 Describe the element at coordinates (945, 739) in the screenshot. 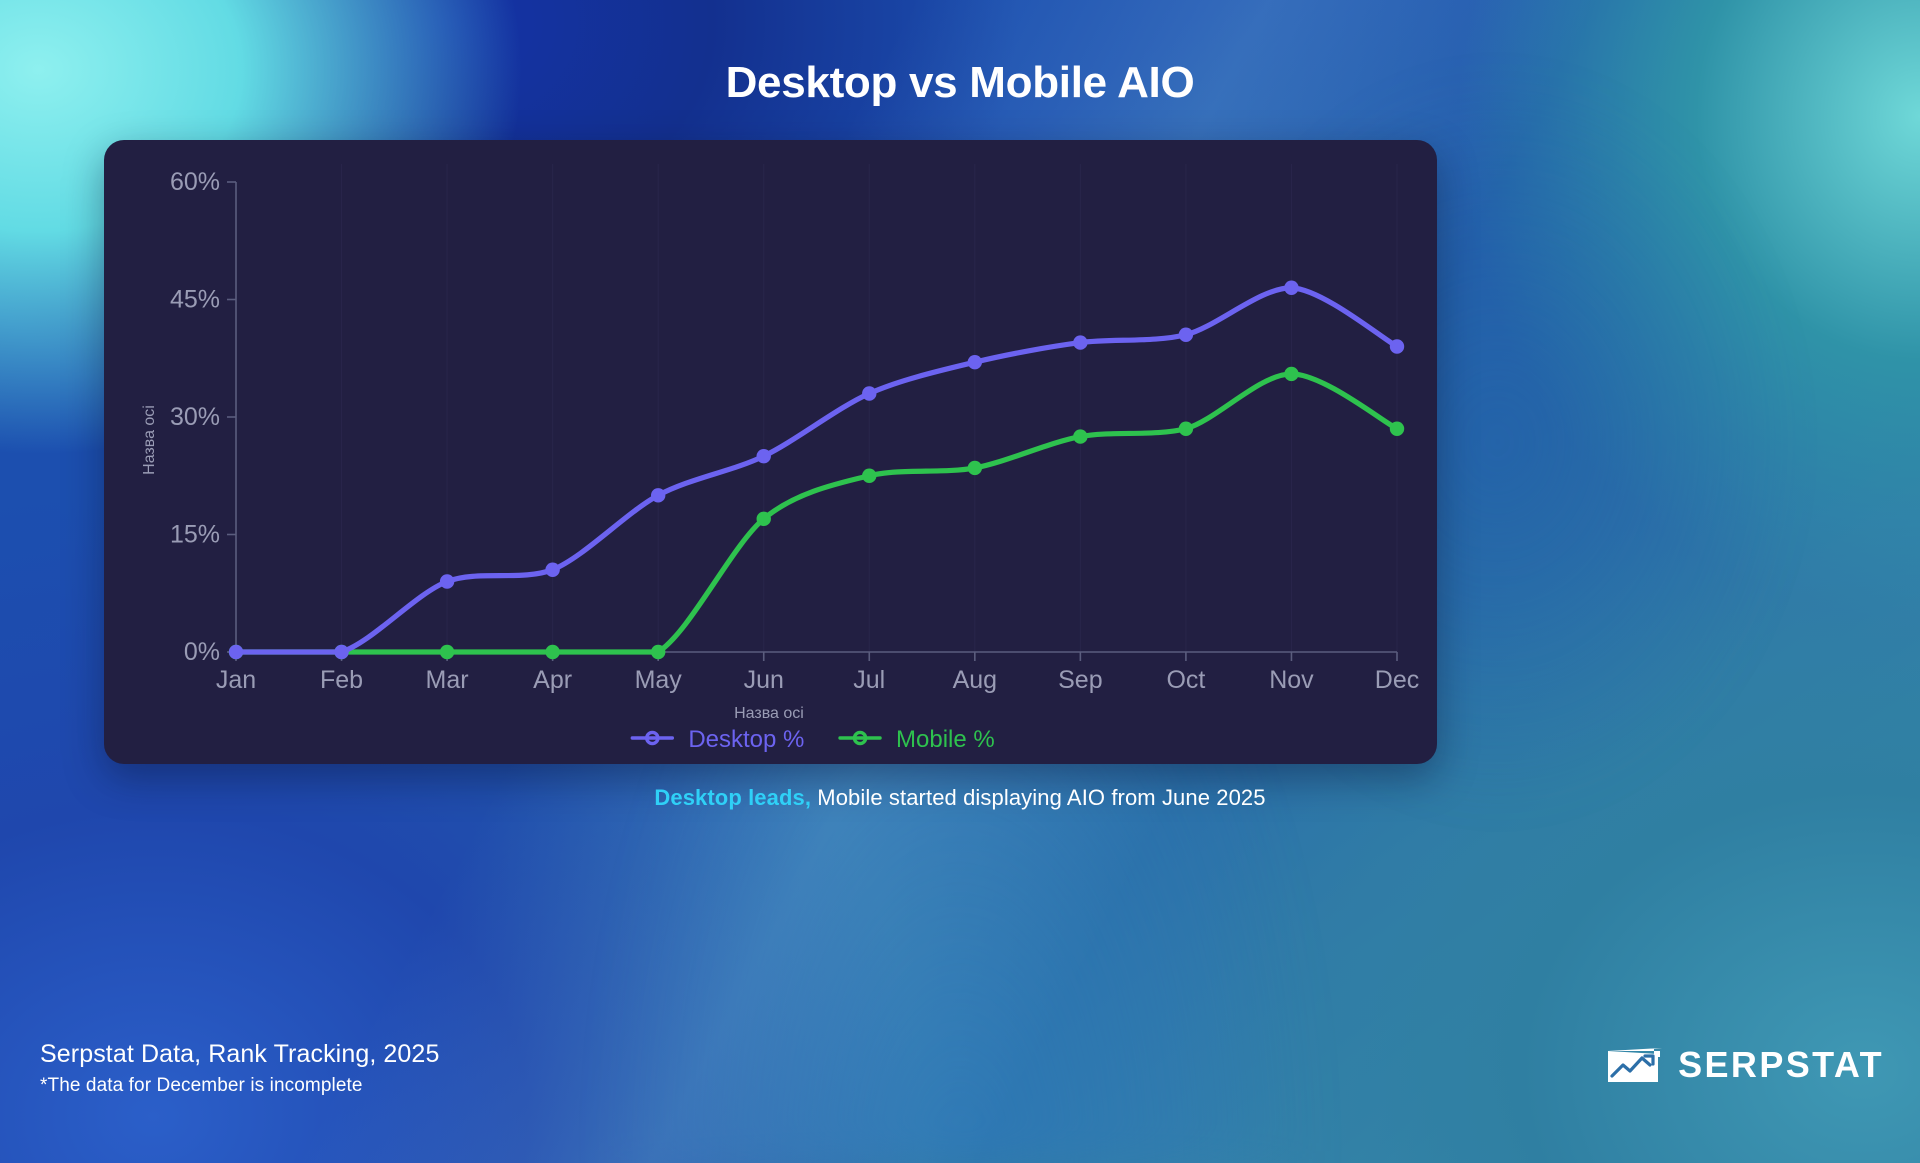

I see `legend-label: Mobile %` at that location.